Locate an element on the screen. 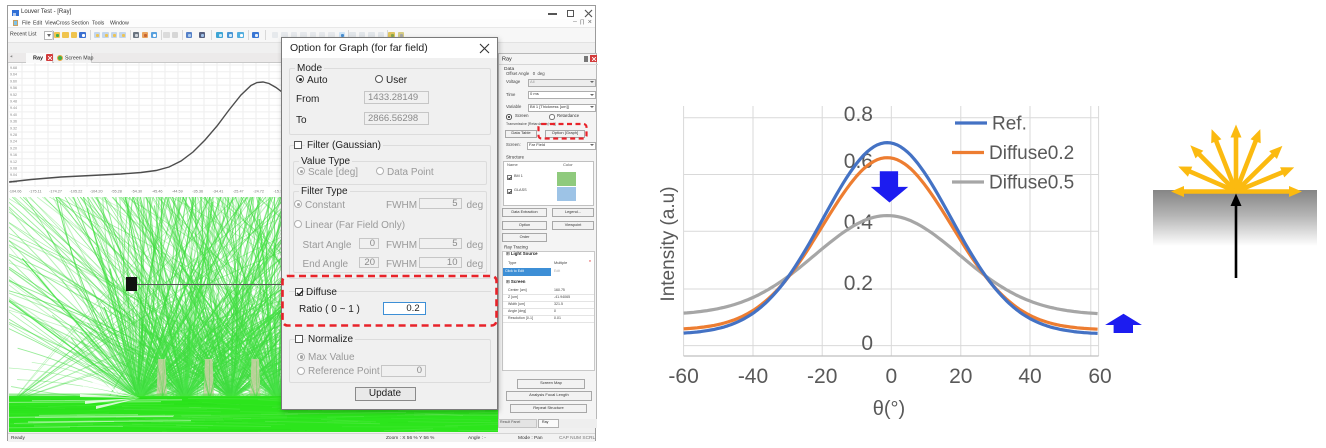  svg-text: 0.6 is located at coordinates (858, 161).